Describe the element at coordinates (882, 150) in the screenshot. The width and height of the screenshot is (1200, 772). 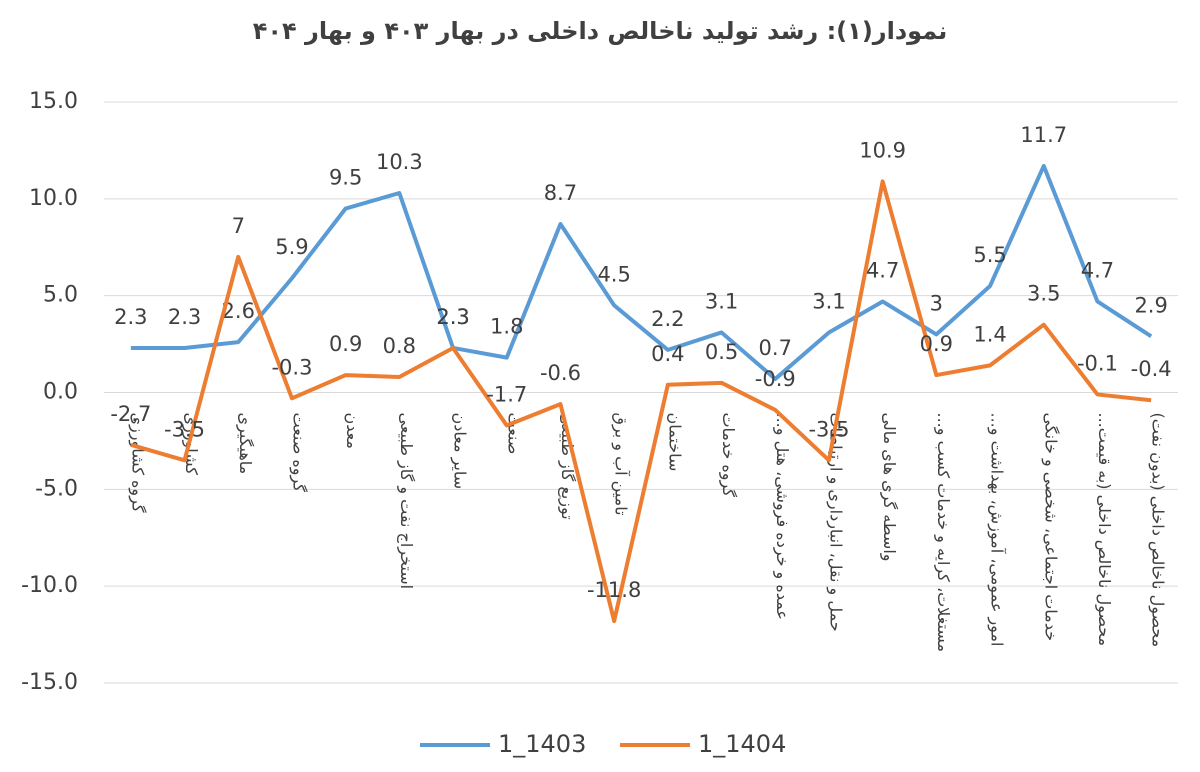
I see `data-label: 10.9` at that location.